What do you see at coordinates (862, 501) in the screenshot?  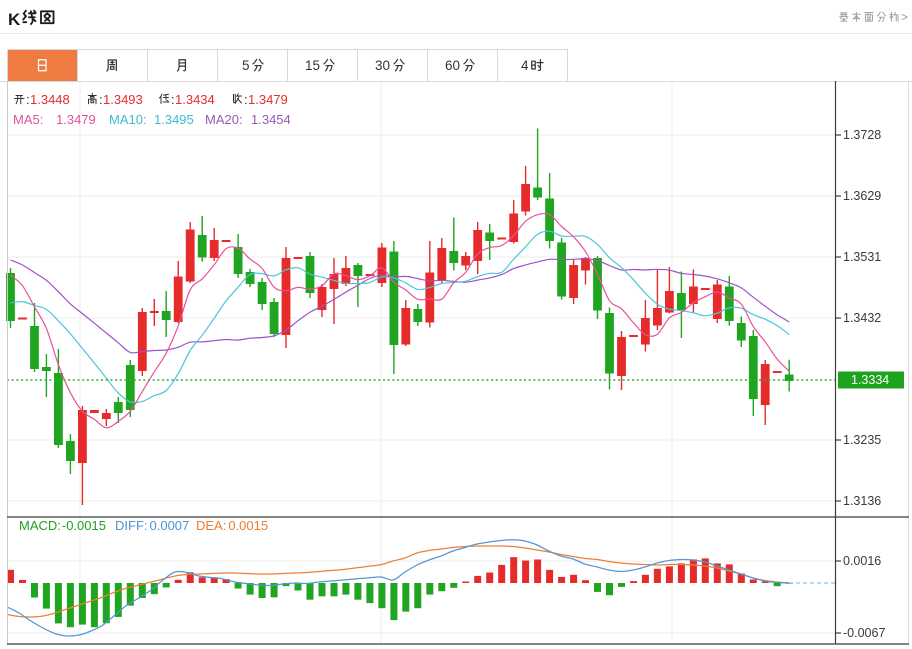 I see `svg-text: 1.3136` at bounding box center [862, 501].